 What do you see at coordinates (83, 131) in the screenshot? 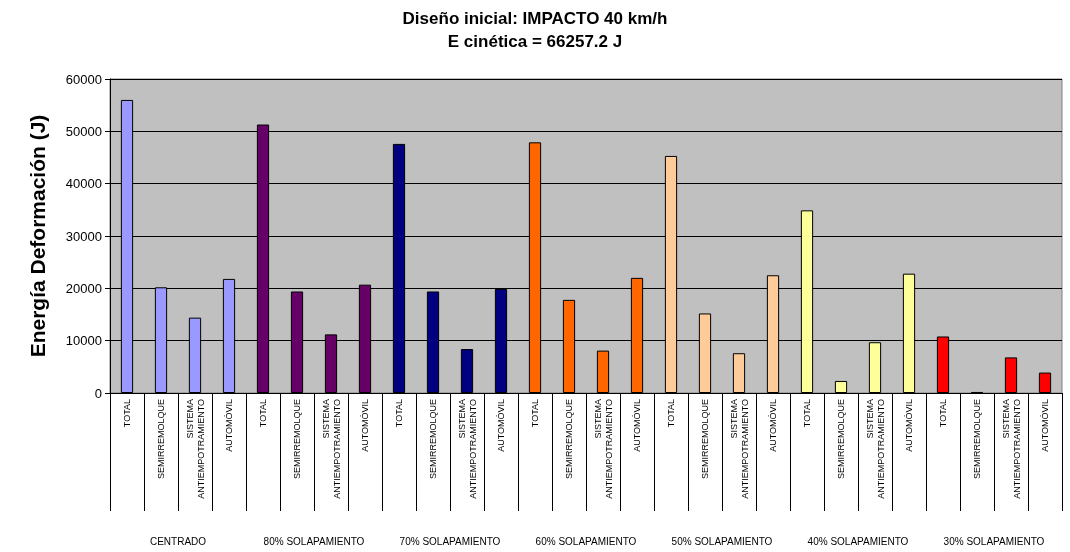
I see `y-tick-label: 50000` at bounding box center [83, 131].